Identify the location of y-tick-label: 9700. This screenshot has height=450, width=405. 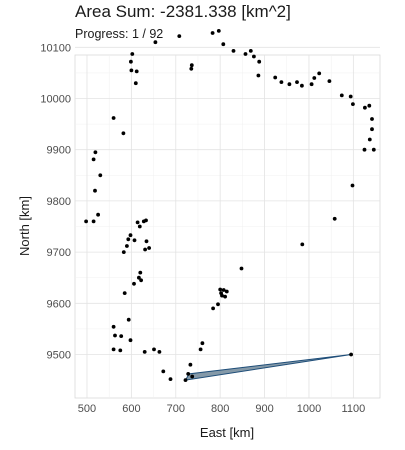
(59, 253).